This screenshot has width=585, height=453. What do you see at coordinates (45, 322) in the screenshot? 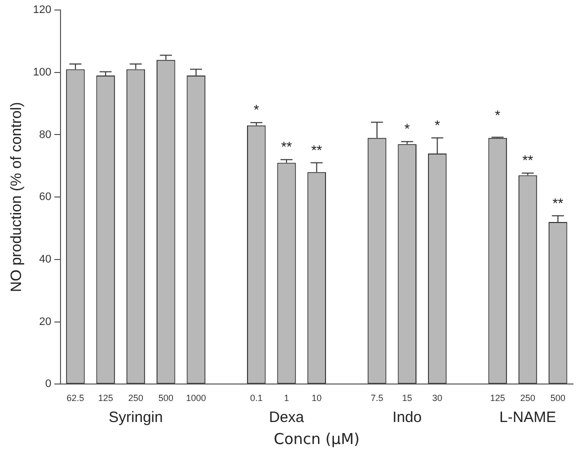
I see `y-tick-label: 20` at bounding box center [45, 322].